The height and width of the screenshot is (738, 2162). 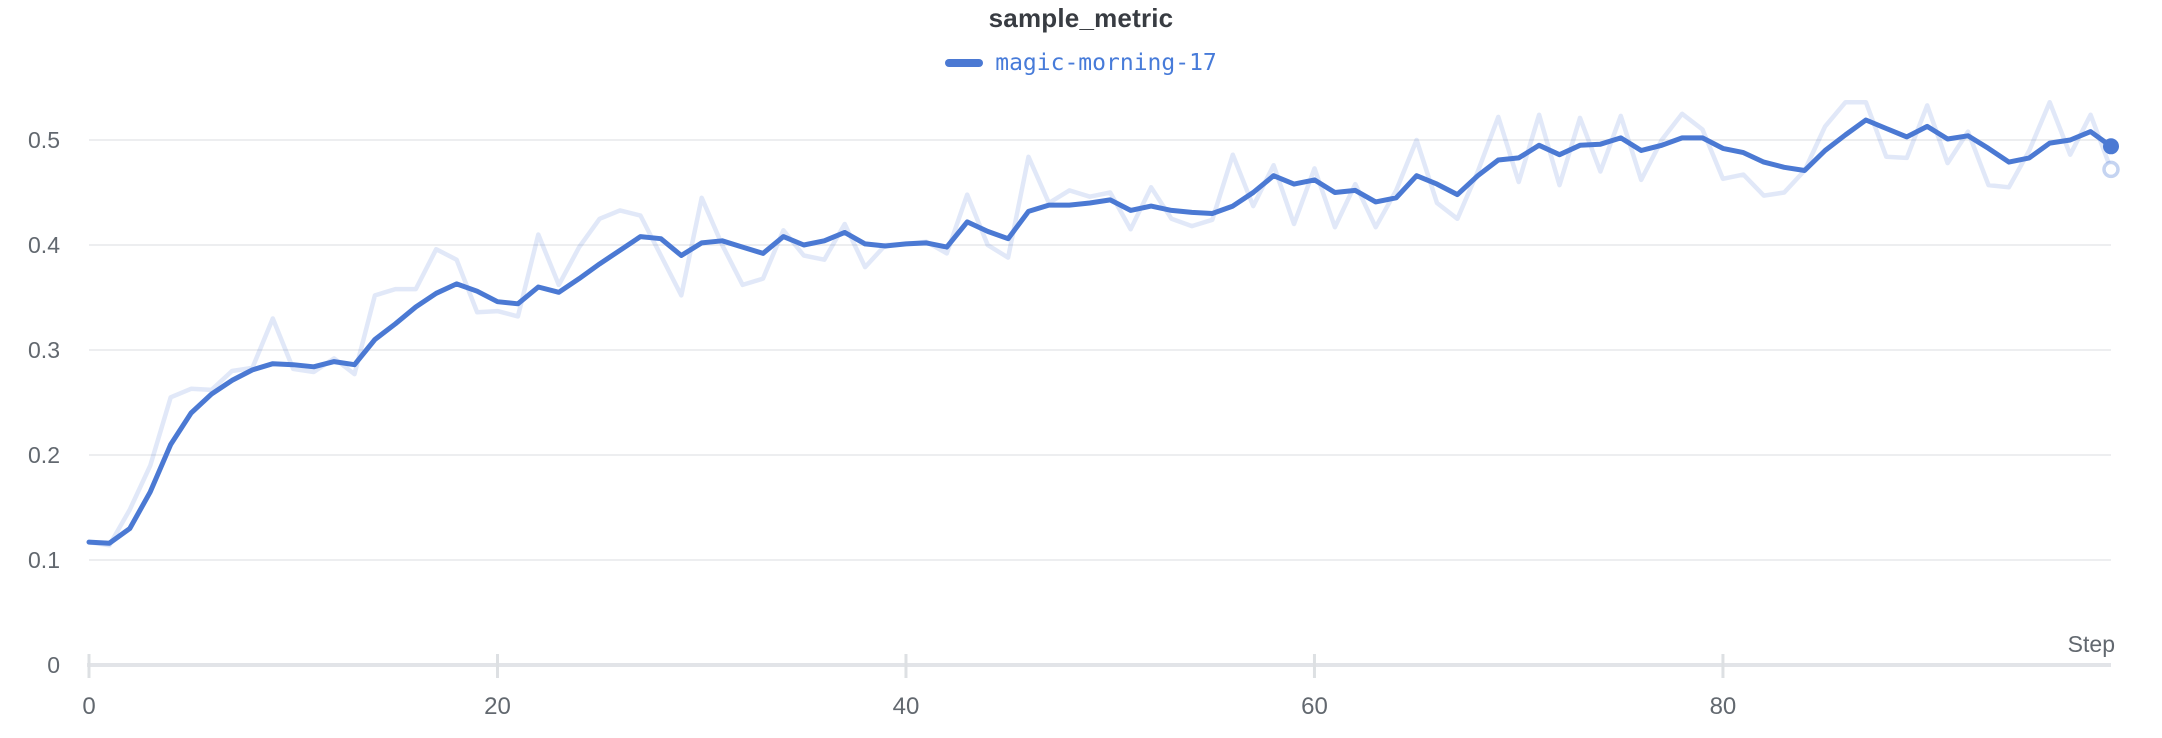 I want to click on legend-item: magic-morning-17, so click(x=1081, y=63).